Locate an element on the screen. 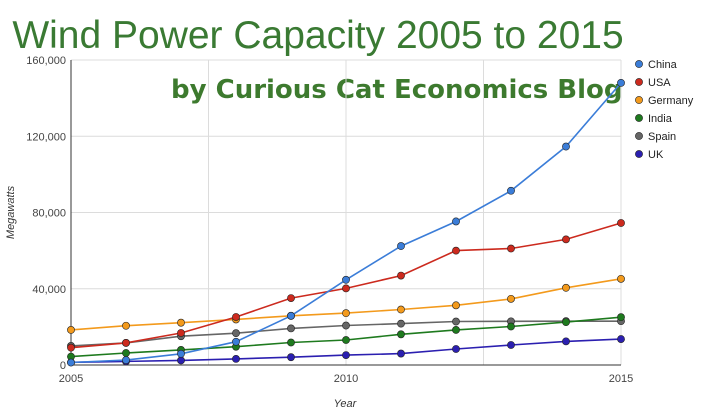 The image size is (719, 414). series-india is located at coordinates (346, 337).